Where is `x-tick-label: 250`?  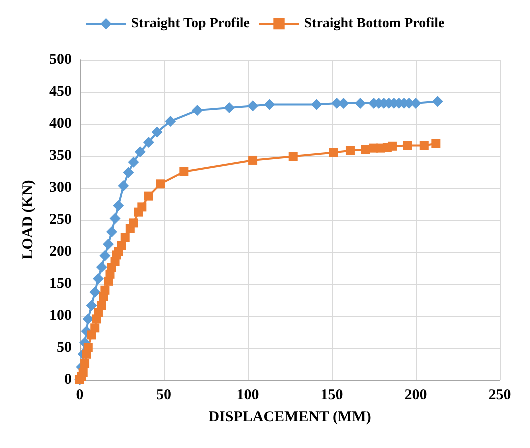
x-tick-label: 250 is located at coordinates (500, 396).